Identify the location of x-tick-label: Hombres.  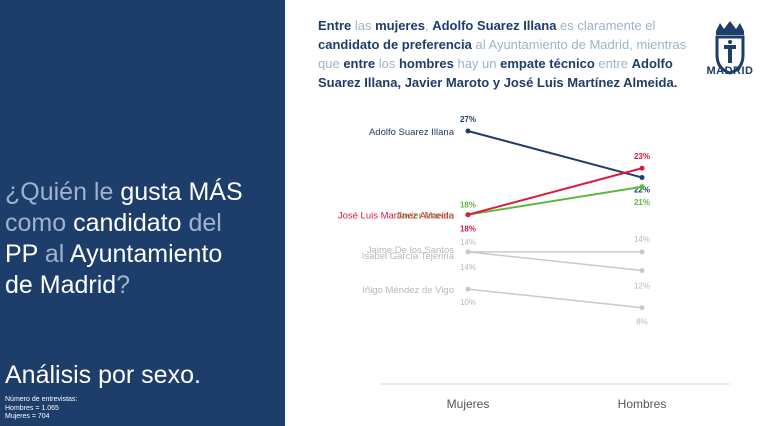
(642, 404).